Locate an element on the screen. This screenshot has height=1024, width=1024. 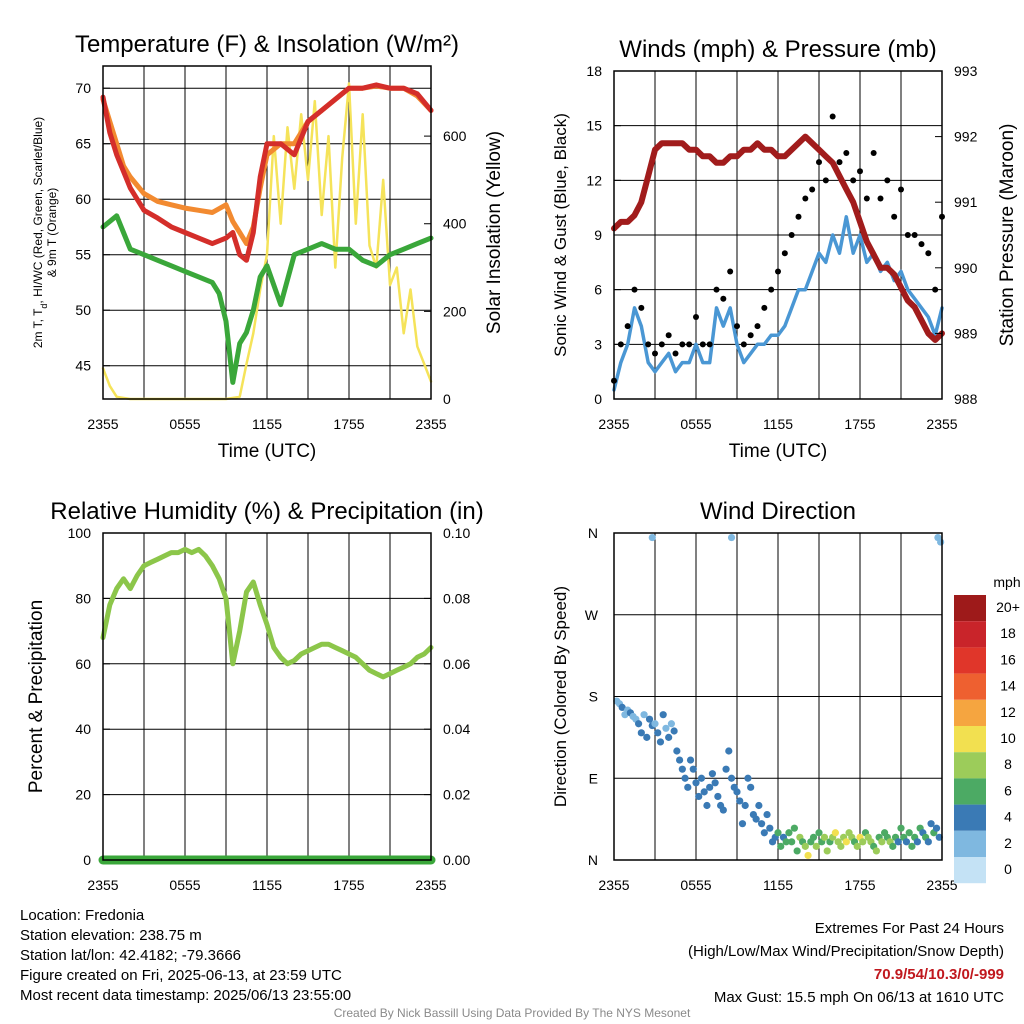
extremes-values: 70.9/54/10.3/0/-999 is located at coordinates (938, 974).